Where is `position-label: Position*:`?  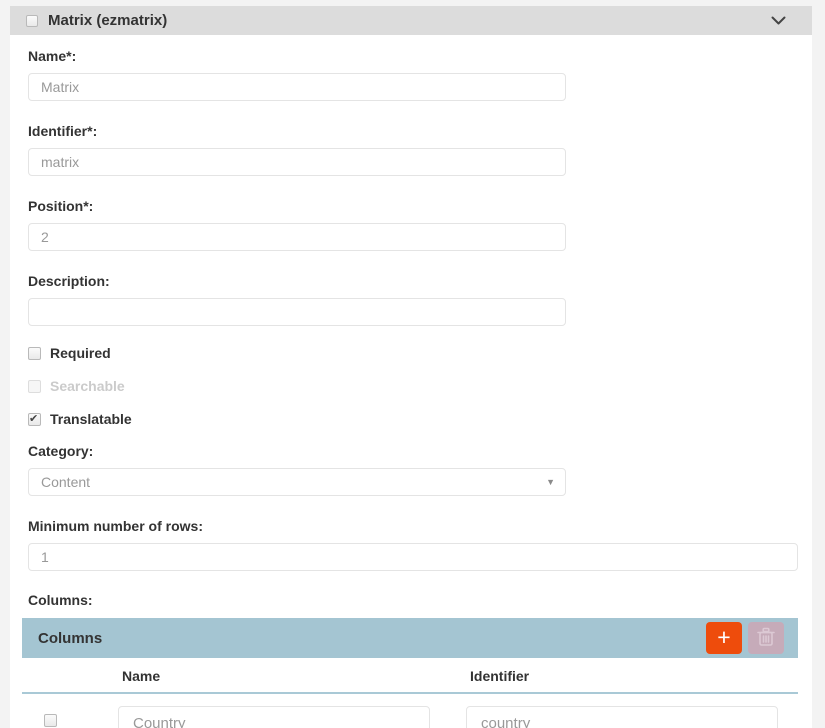
position-label: Position*: is located at coordinates (61, 206).